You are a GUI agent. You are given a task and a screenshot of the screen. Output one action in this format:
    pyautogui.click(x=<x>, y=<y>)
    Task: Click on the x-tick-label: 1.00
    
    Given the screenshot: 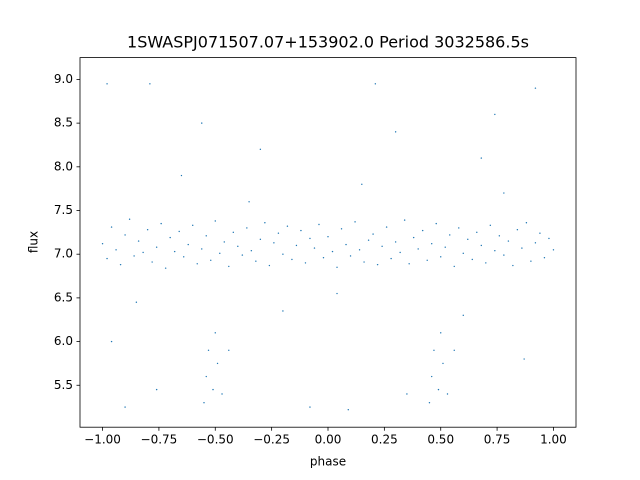 What is the action you would take?
    pyautogui.click(x=553, y=440)
    